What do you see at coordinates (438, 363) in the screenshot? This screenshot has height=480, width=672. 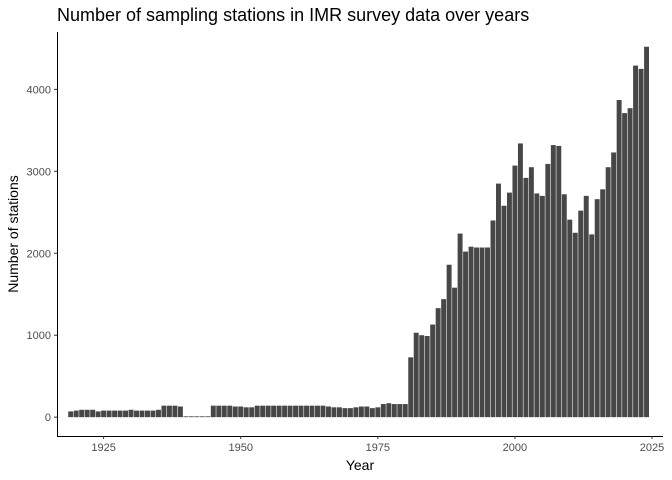 I see `bar-1986` at bounding box center [438, 363].